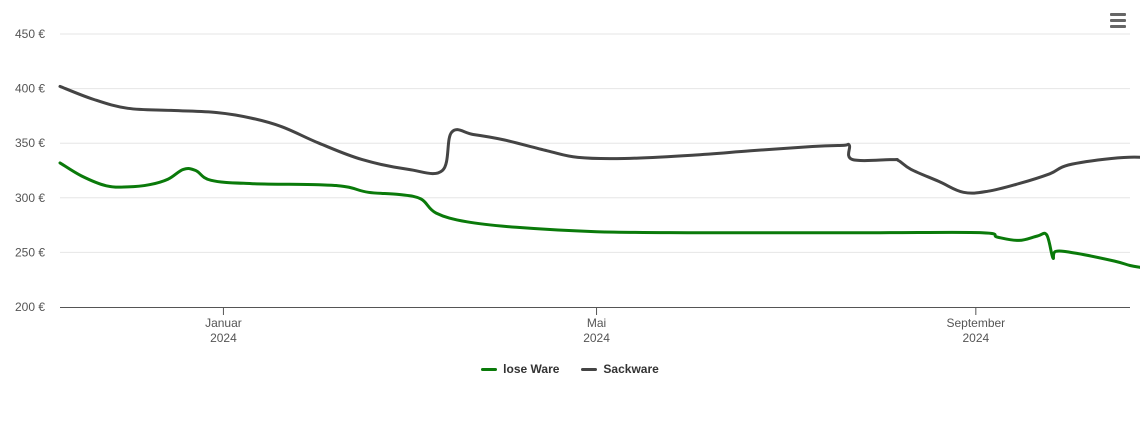  What do you see at coordinates (30, 252) in the screenshot?
I see `y-tick-label: 250 €` at bounding box center [30, 252].